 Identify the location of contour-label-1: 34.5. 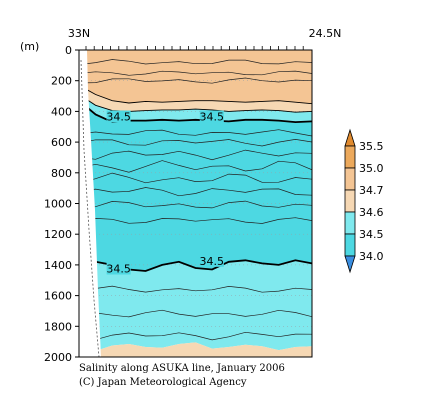
(118, 117).